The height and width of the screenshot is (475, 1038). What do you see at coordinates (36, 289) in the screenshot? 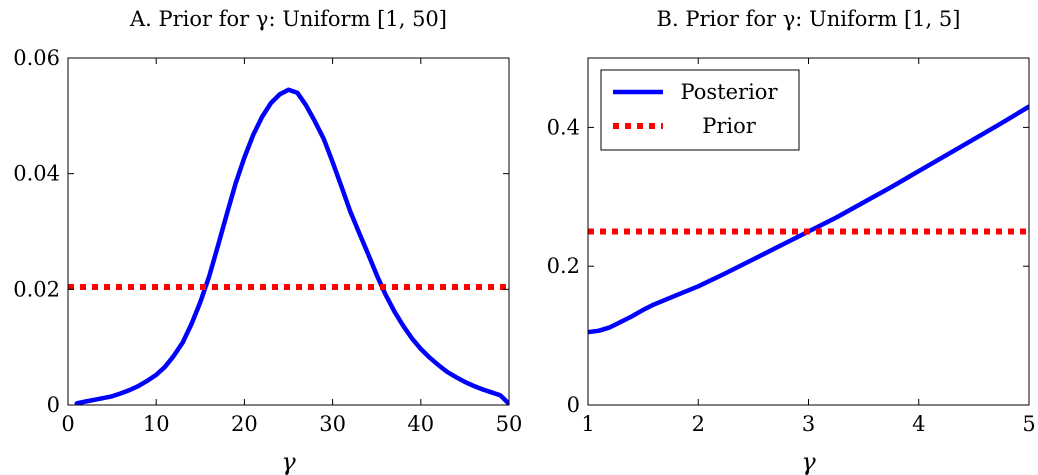
I see `y-tick-label: 0.02` at bounding box center [36, 289].